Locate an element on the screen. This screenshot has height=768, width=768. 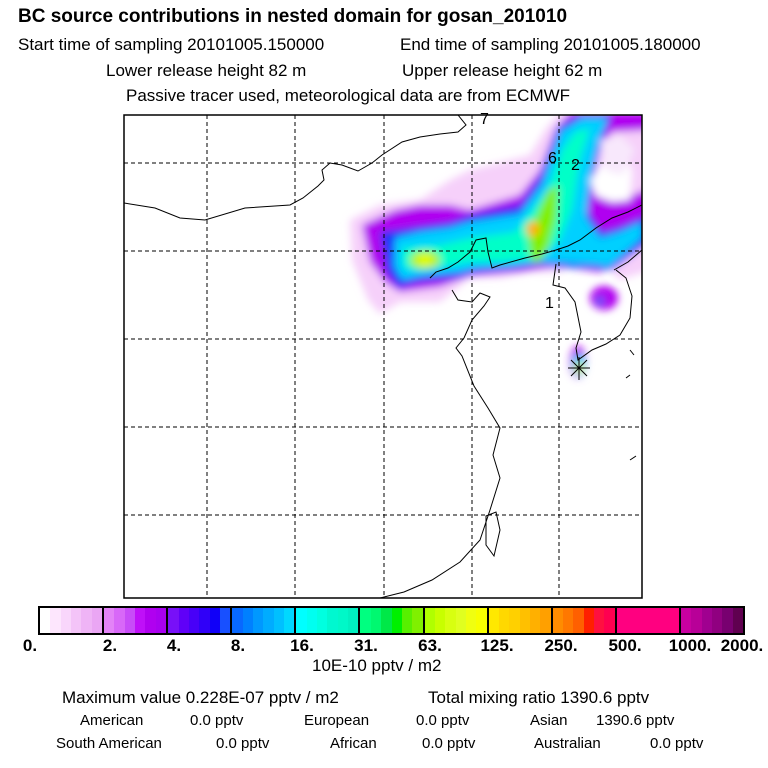
colorbar-label: 63. is located at coordinates (430, 645).